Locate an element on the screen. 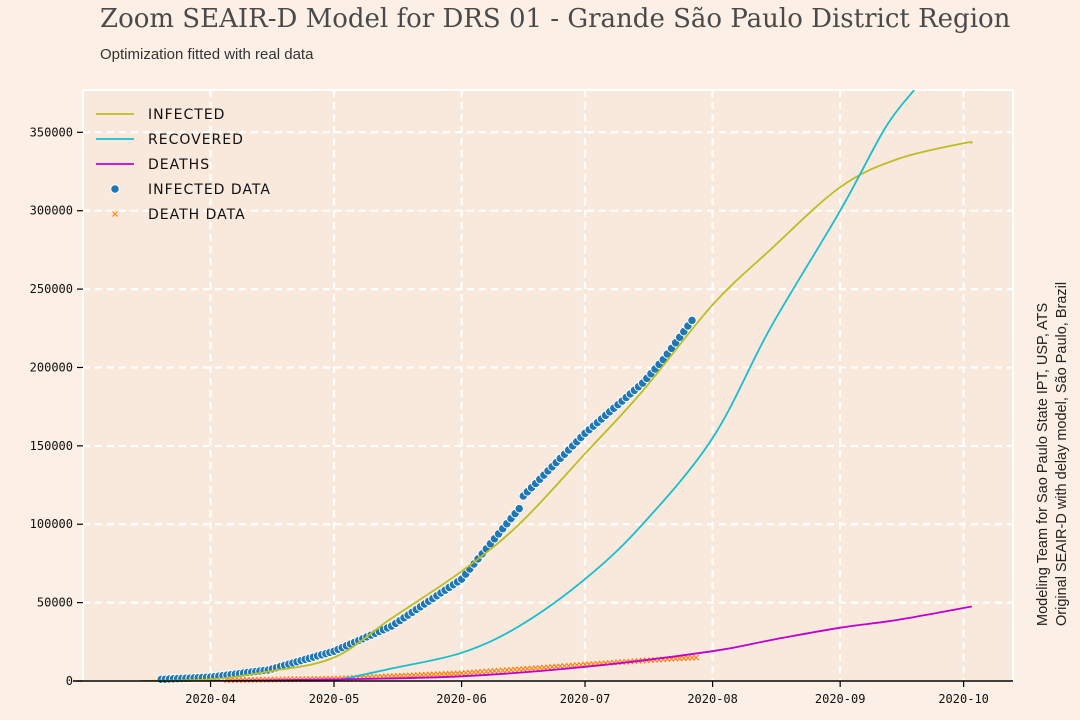 The image size is (1080, 720). y-tick-label: 0 is located at coordinates (69, 681).